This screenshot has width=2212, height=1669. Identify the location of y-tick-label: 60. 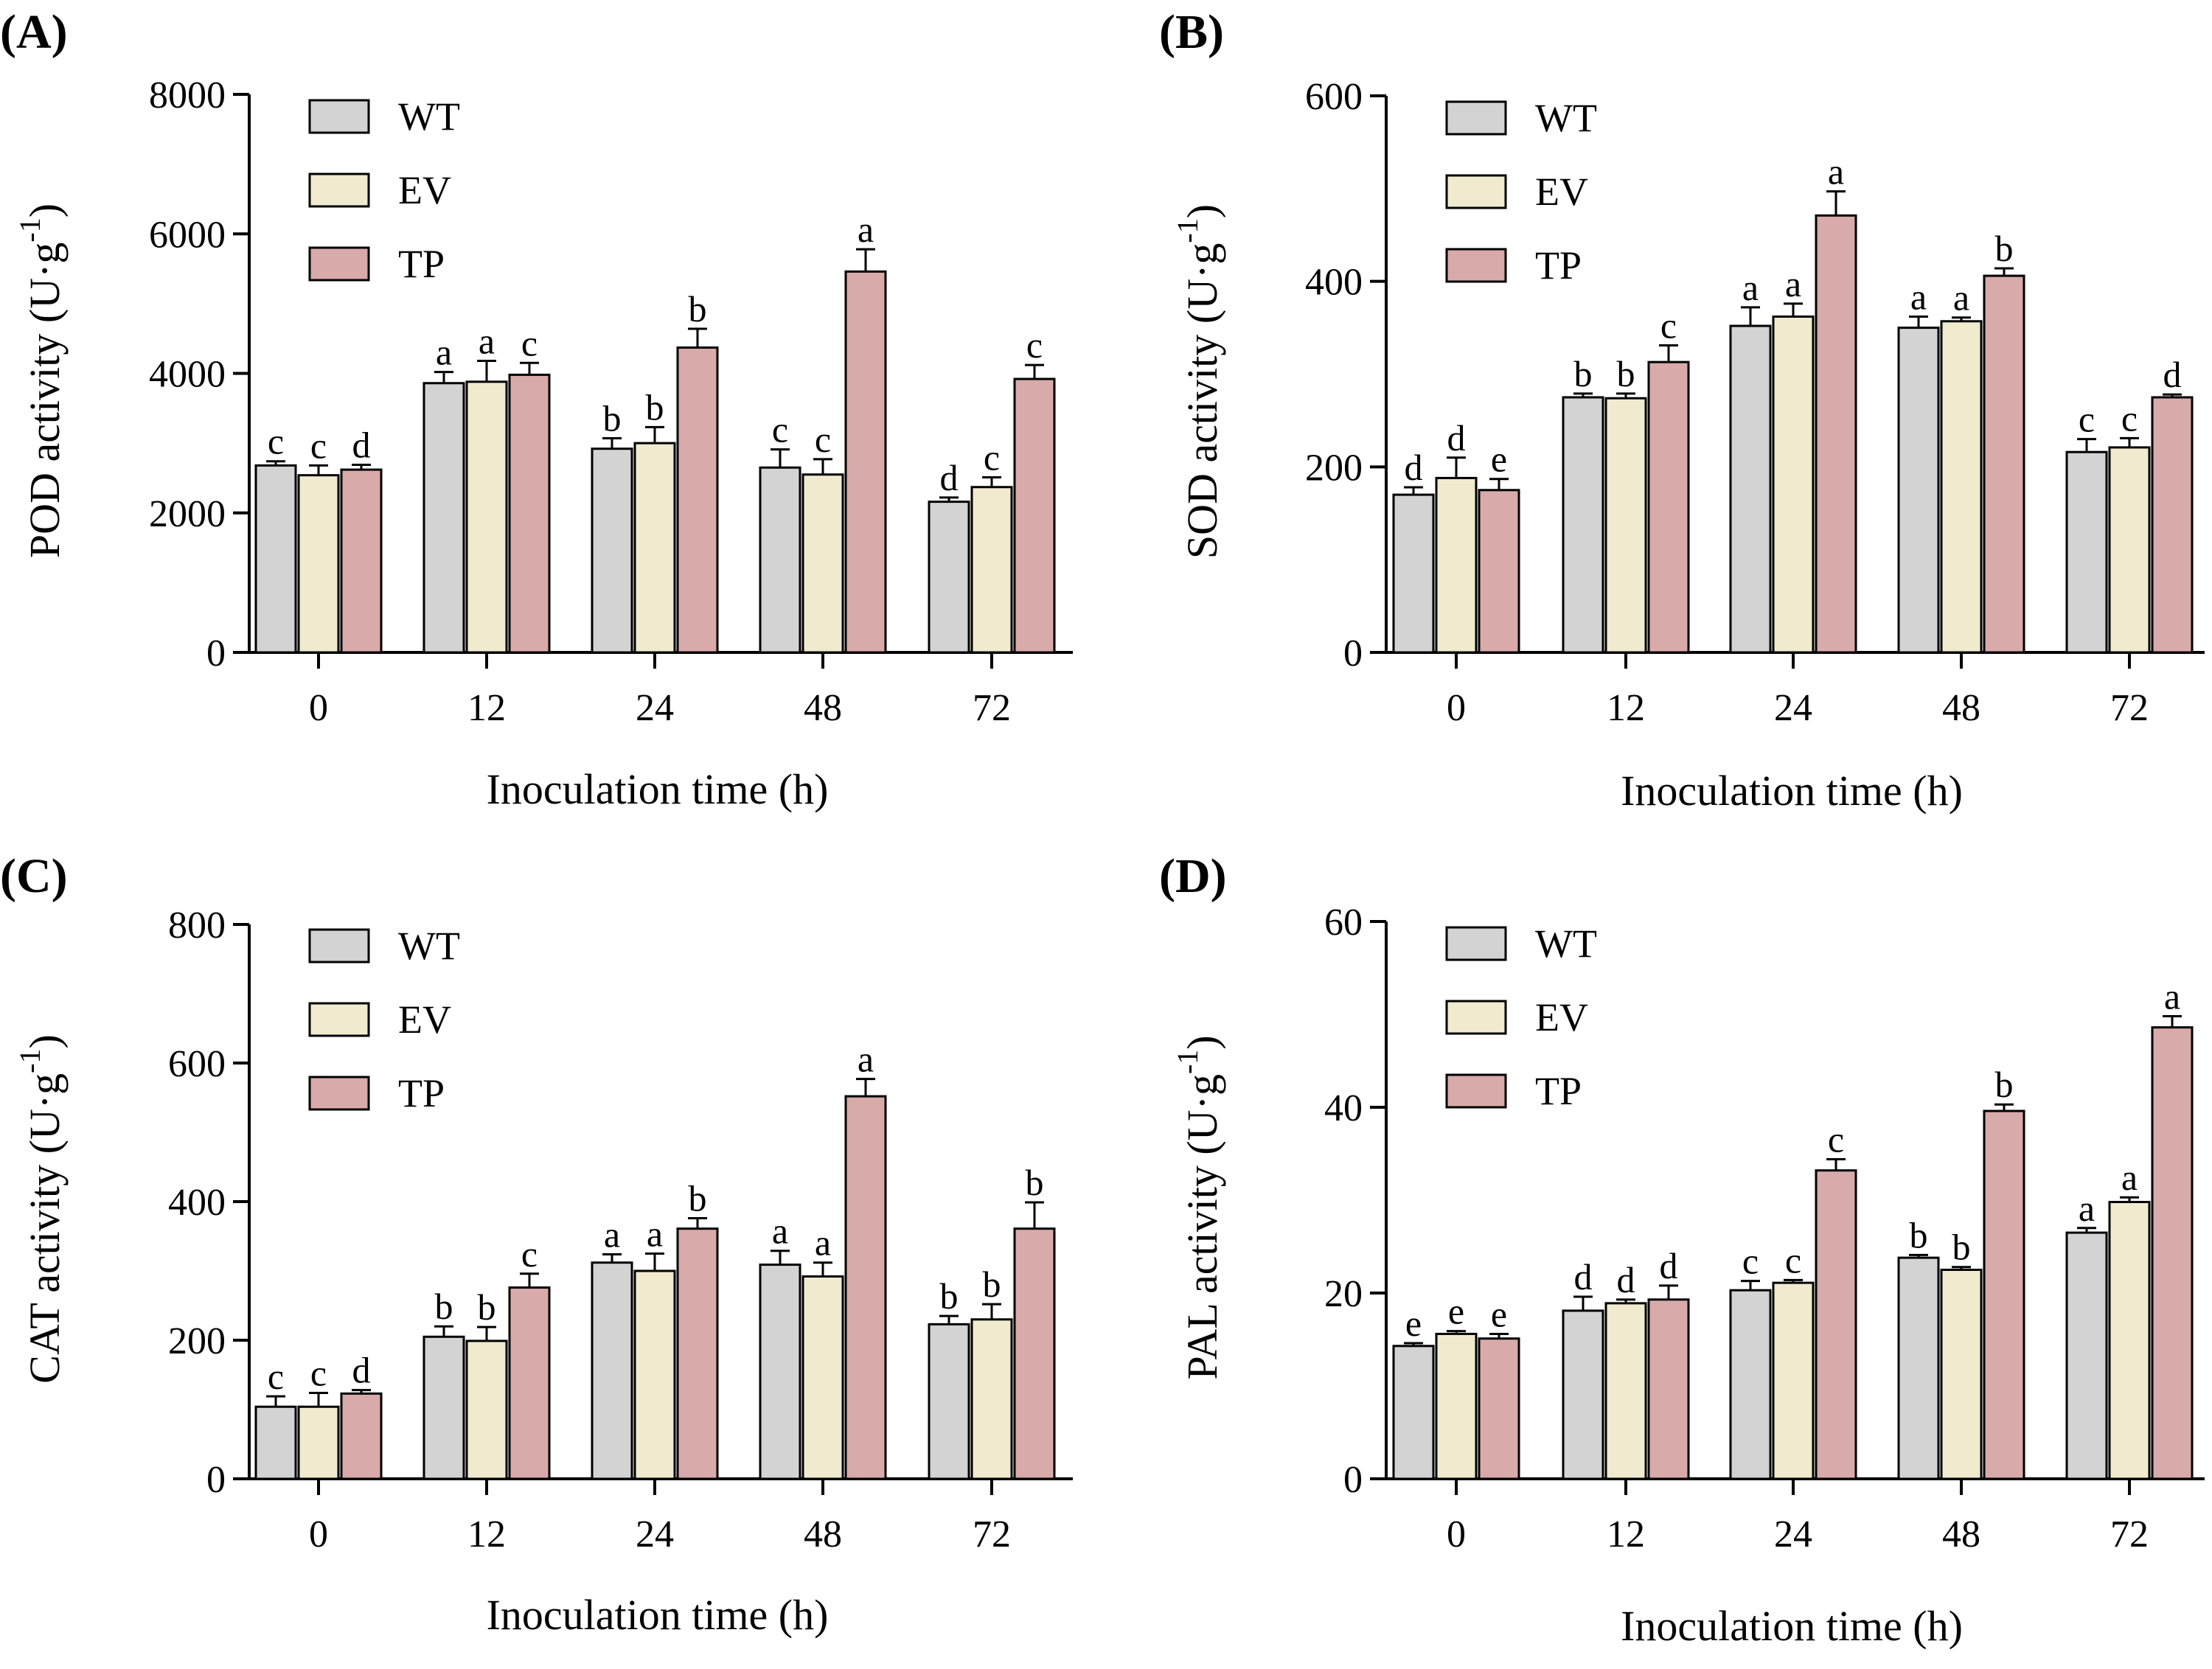
(1343, 923).